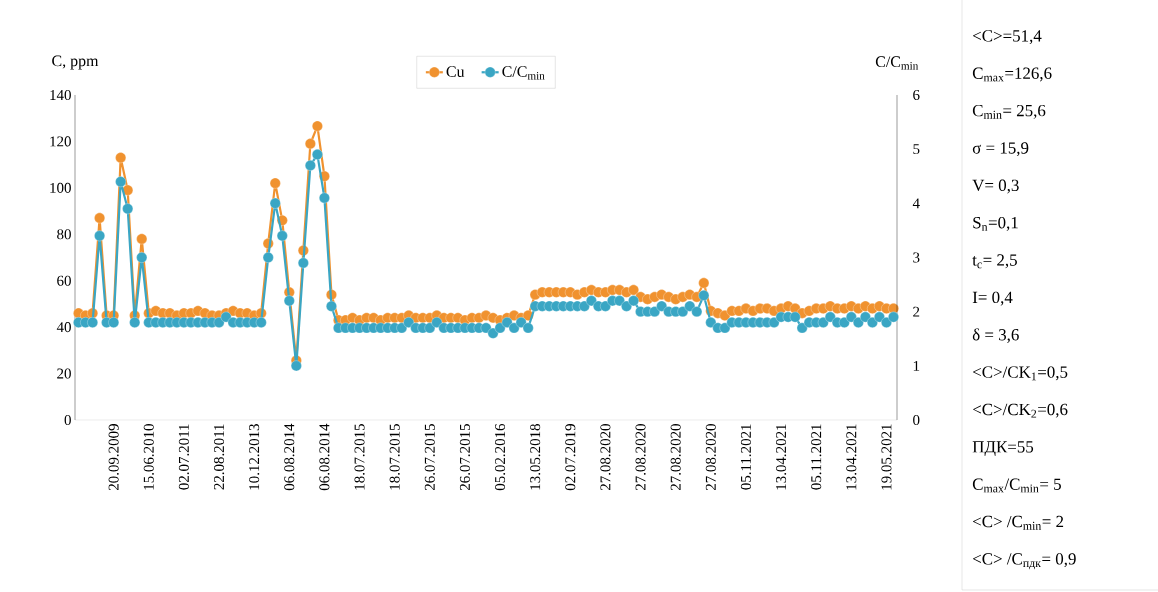 This screenshot has width=1158, height=592. What do you see at coordinates (992, 298) in the screenshot?
I see `text: I= 0,4` at bounding box center [992, 298].